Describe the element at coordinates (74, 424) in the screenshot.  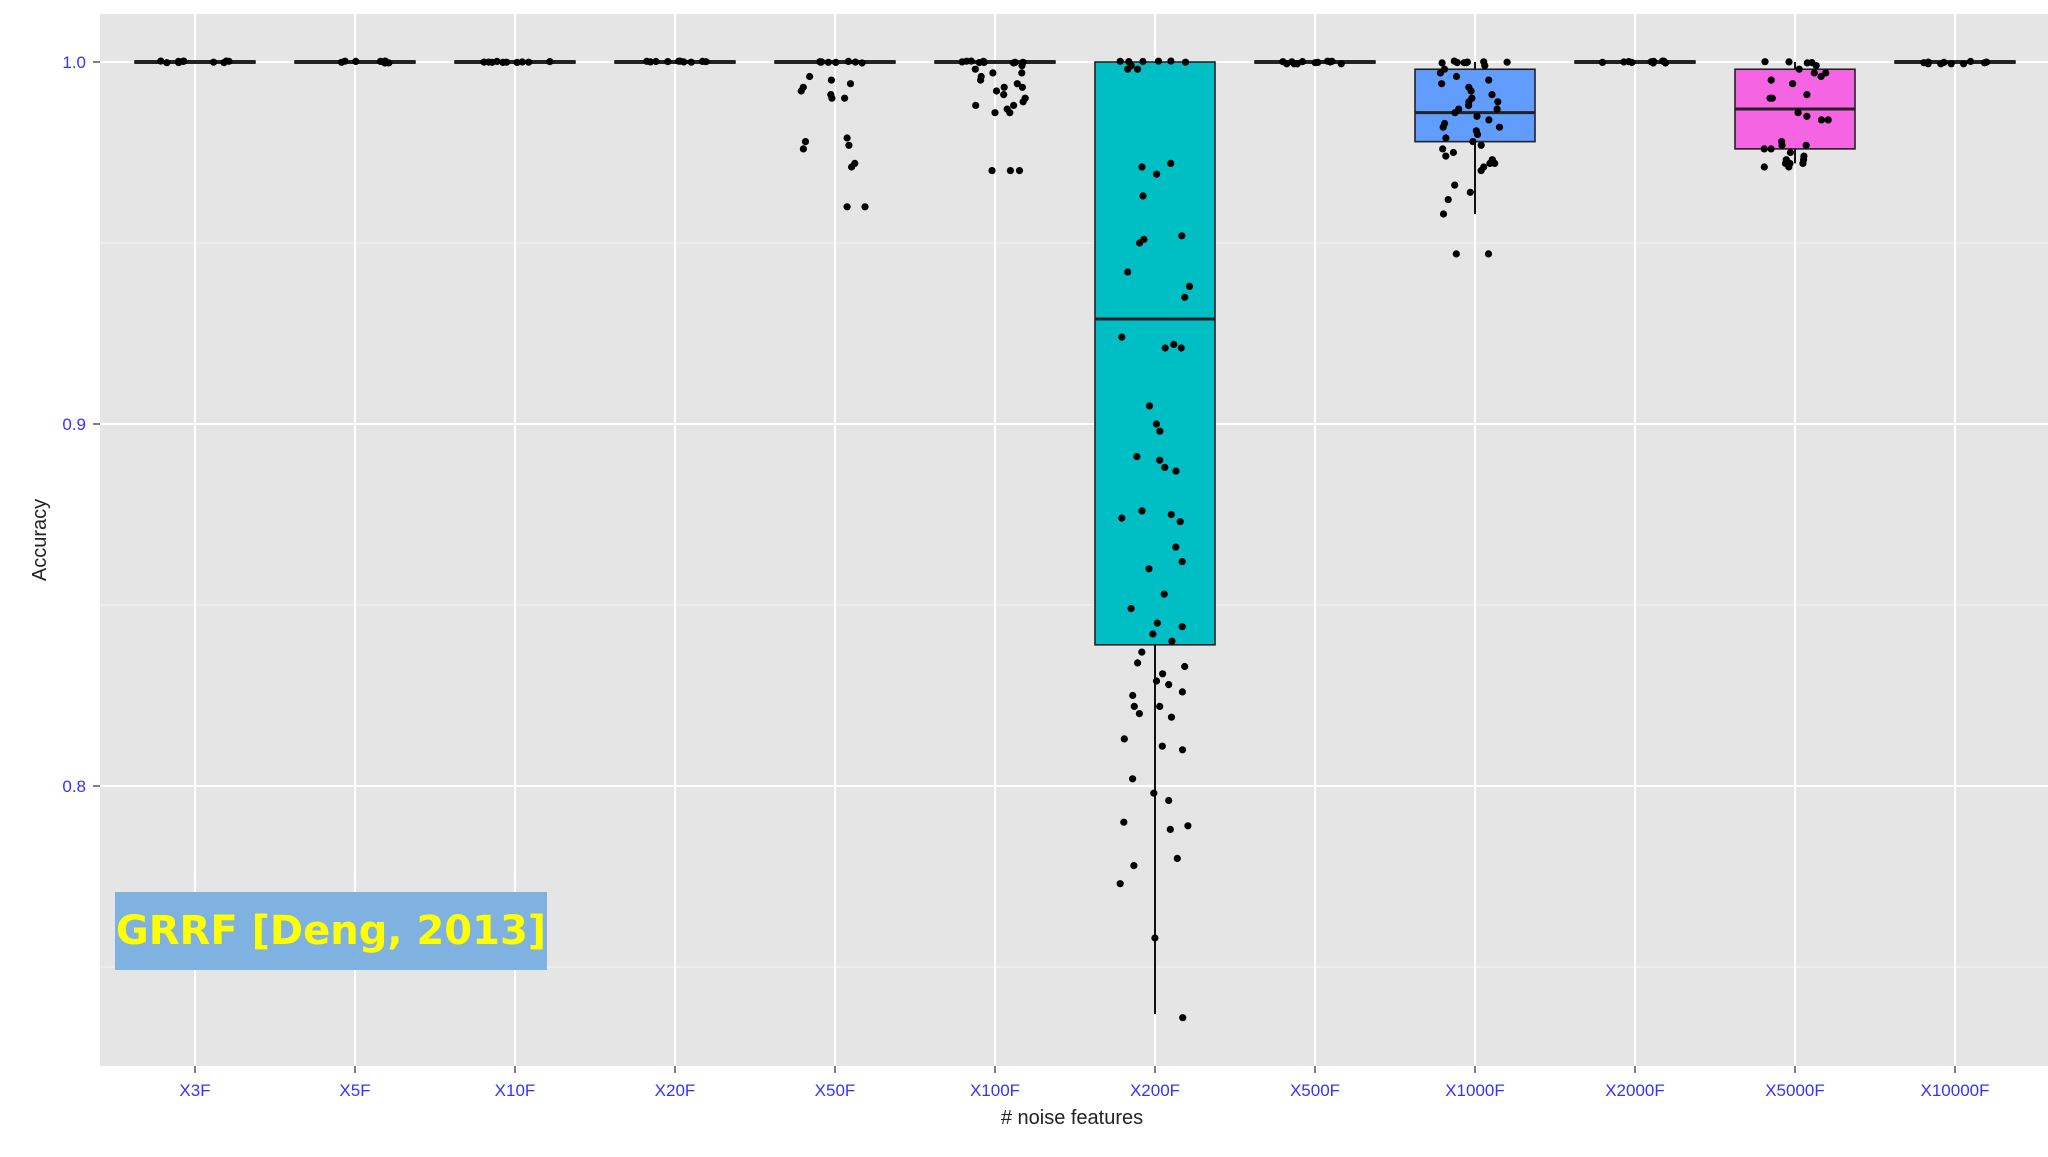
I see `y-tick-label: 0.9` at that location.